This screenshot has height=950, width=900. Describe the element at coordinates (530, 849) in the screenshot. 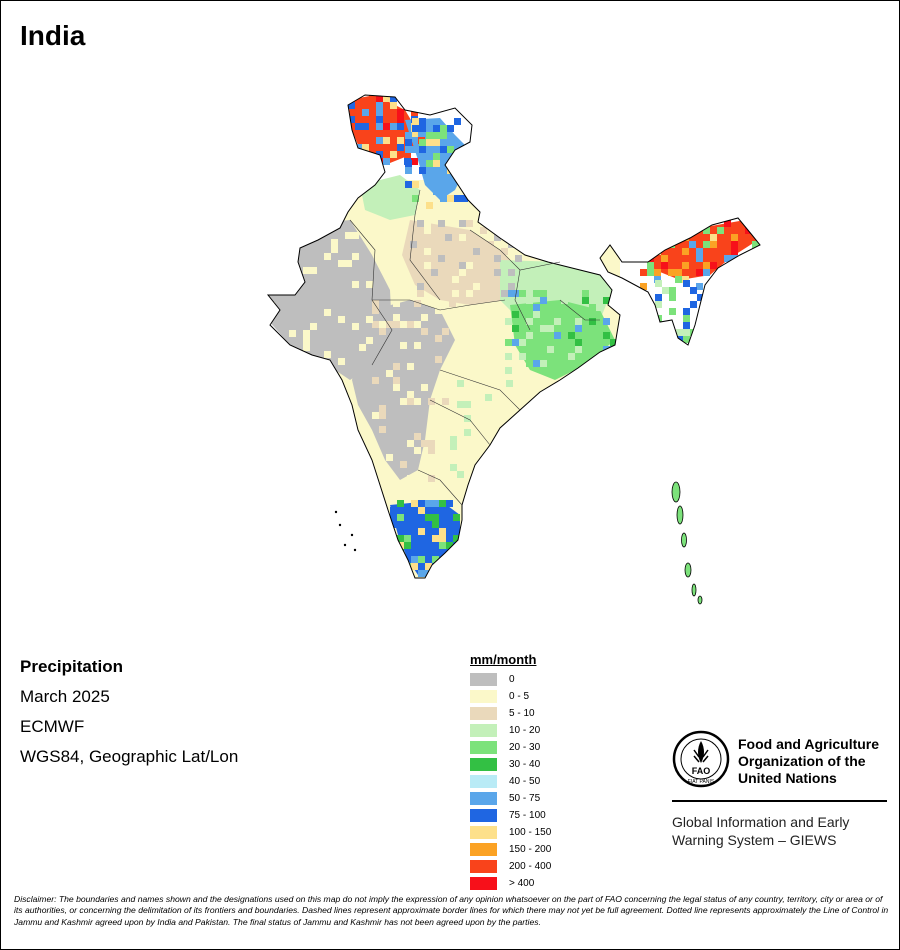

I see `legend-label: 150 - 200` at that location.